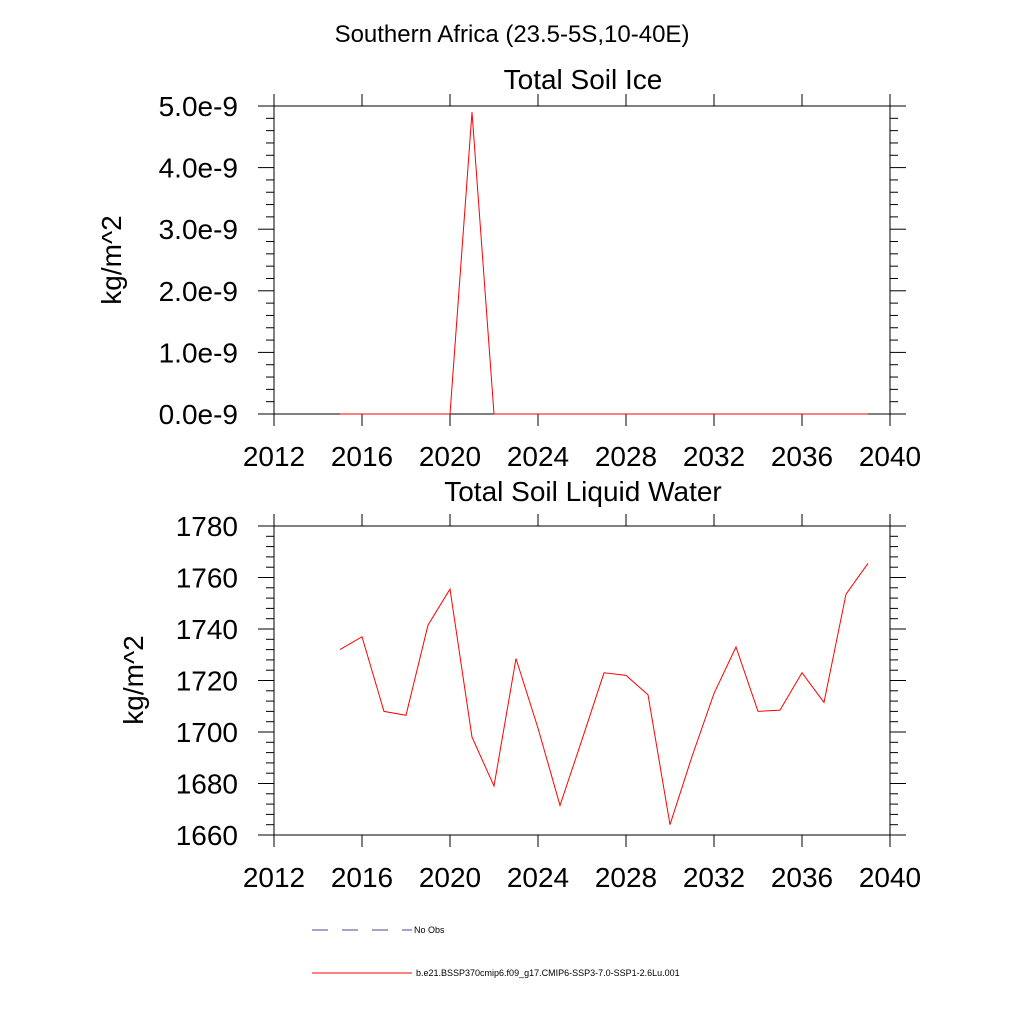 The height and width of the screenshot is (1024, 1024). I want to click on soil-ice-y-tick-label: 3.0e-9, so click(198, 229).